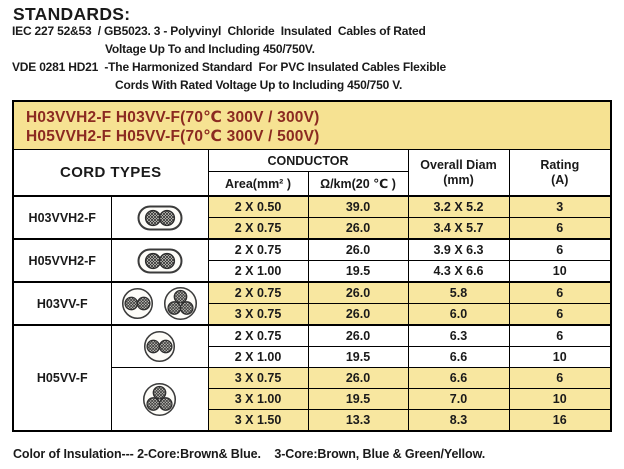 This screenshot has width=624, height=469. I want to click on table-row: 3 X 0.75 26.0 6.0 6, so click(312, 314).